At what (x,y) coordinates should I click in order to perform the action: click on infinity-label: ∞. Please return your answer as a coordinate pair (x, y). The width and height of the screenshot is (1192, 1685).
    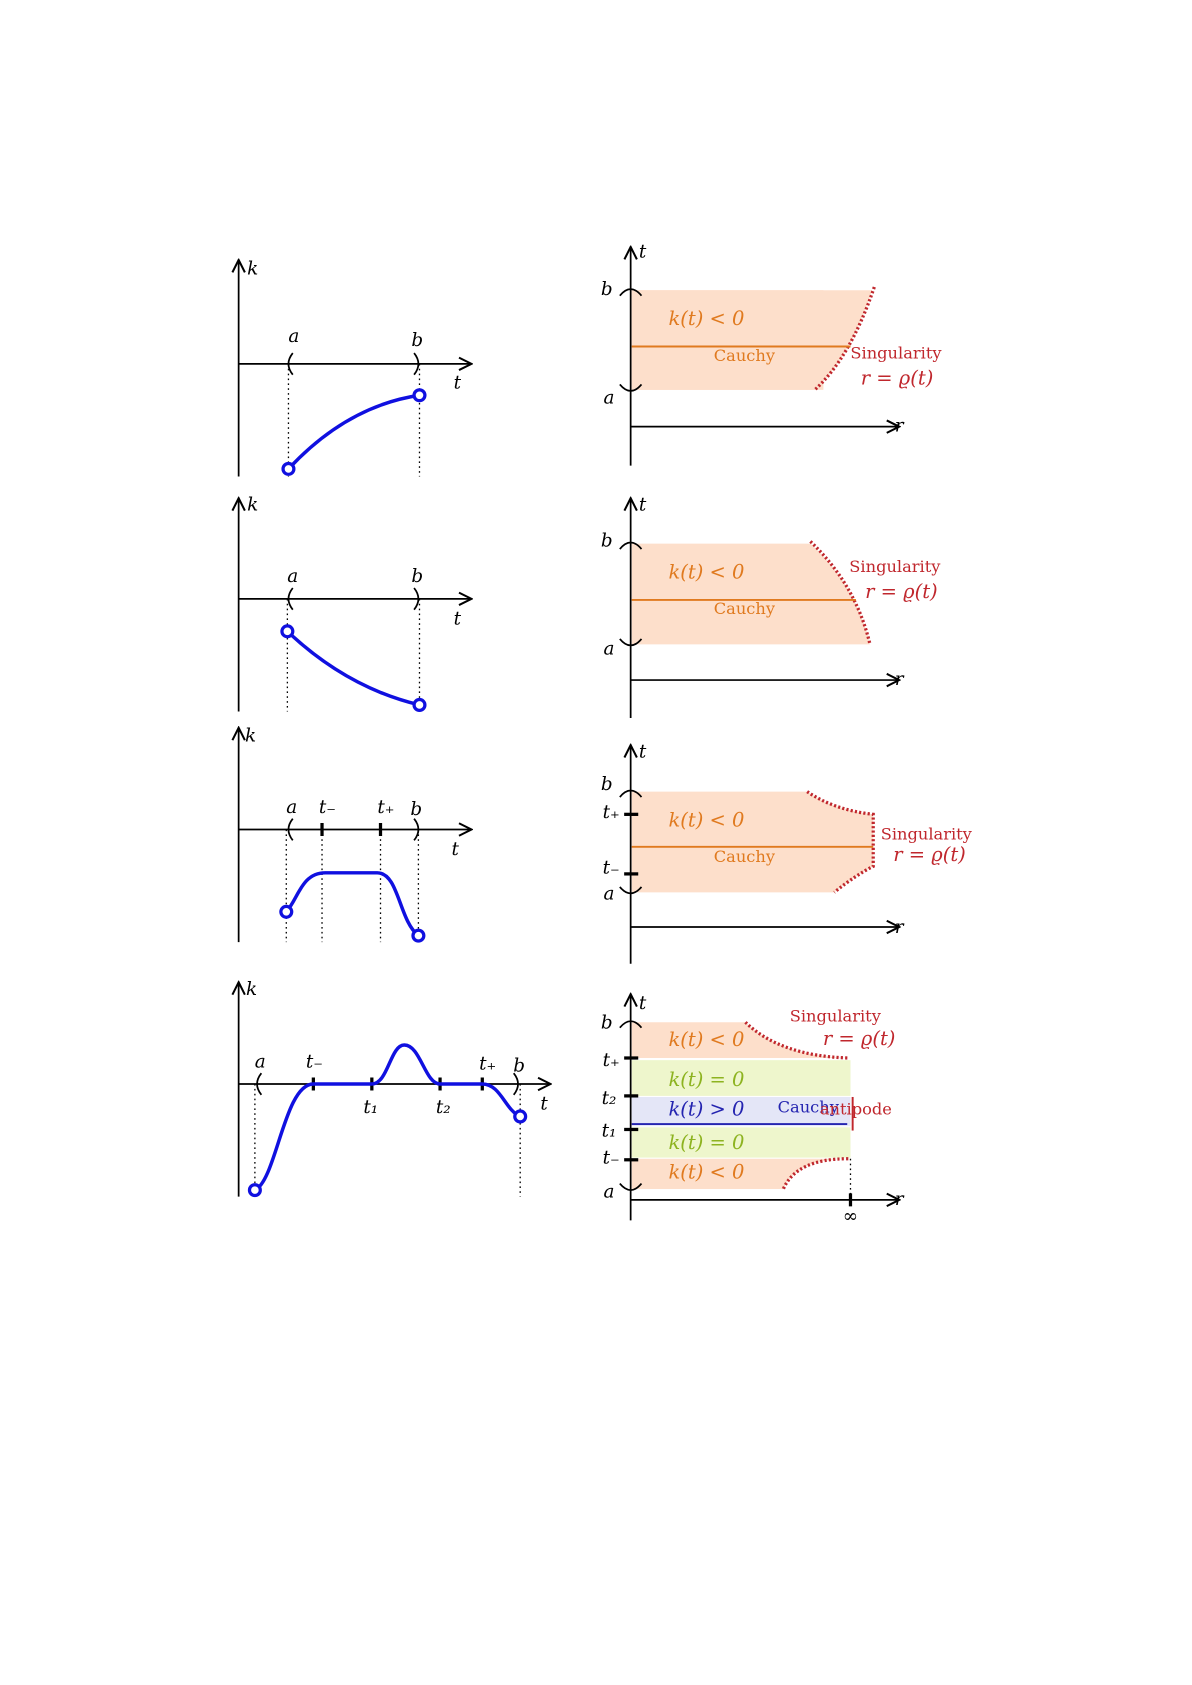
    Looking at the image, I should click on (850, 1216).